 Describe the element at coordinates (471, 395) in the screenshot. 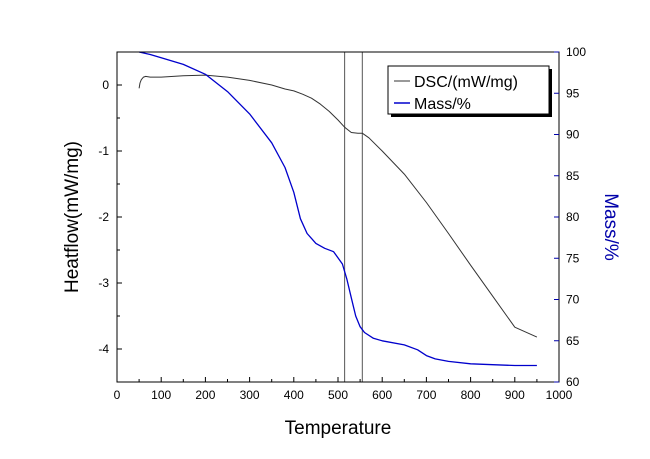

I see `x-tick-label: 800` at that location.